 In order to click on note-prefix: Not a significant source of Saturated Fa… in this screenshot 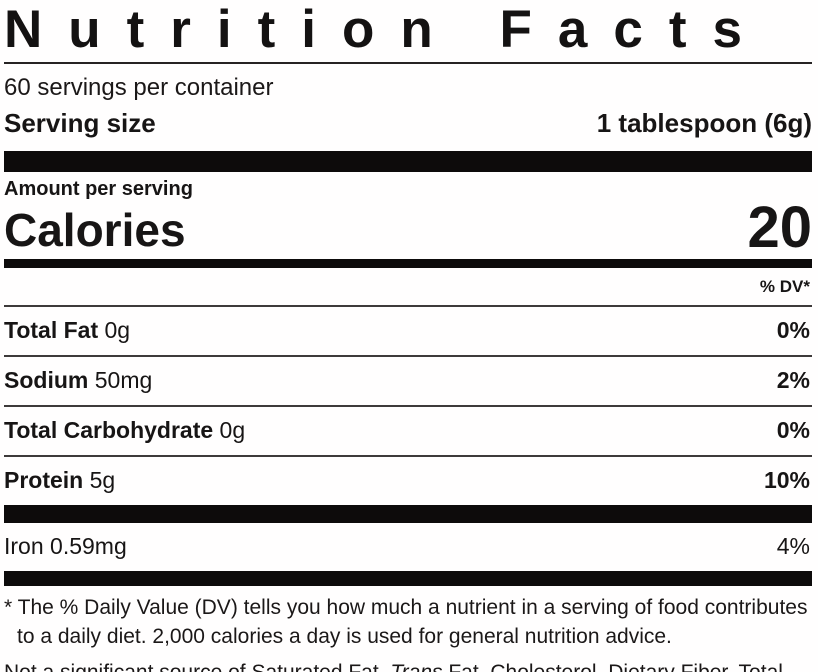, I will do `click(197, 666)`.